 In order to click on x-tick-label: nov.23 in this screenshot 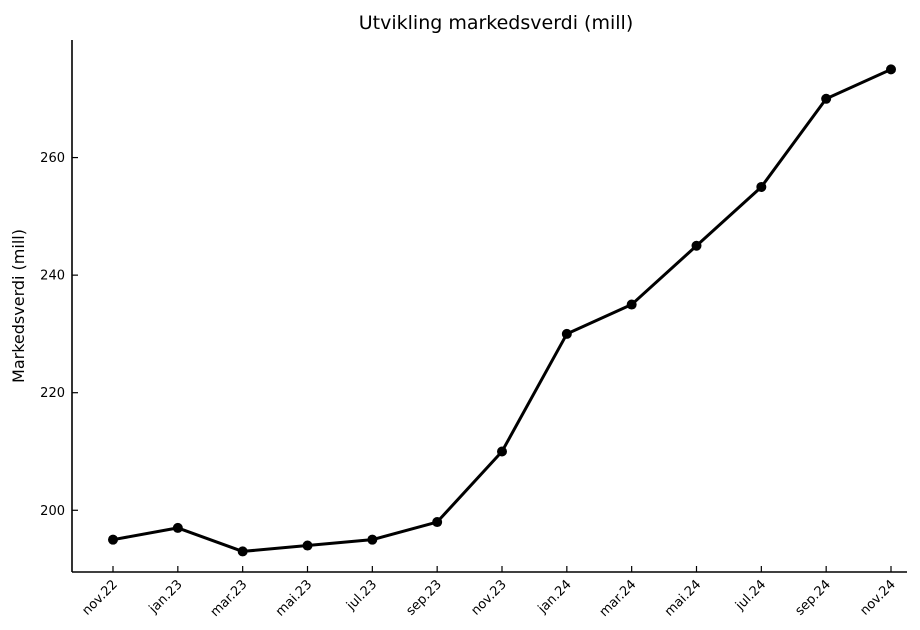, I will do `click(488, 597)`.